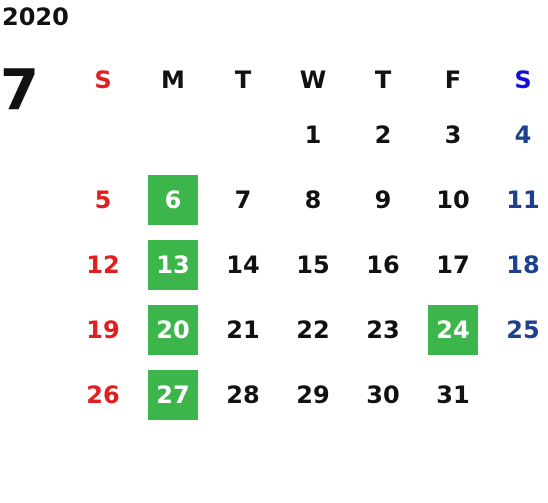 The height and width of the screenshot is (503, 548). I want to click on day-number: 9, so click(383, 199).